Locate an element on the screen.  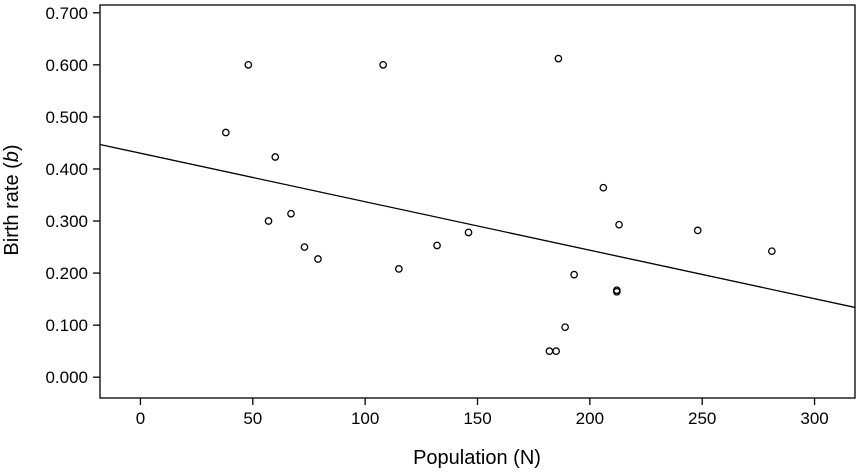
x-tick-label: 50 is located at coordinates (252, 418).